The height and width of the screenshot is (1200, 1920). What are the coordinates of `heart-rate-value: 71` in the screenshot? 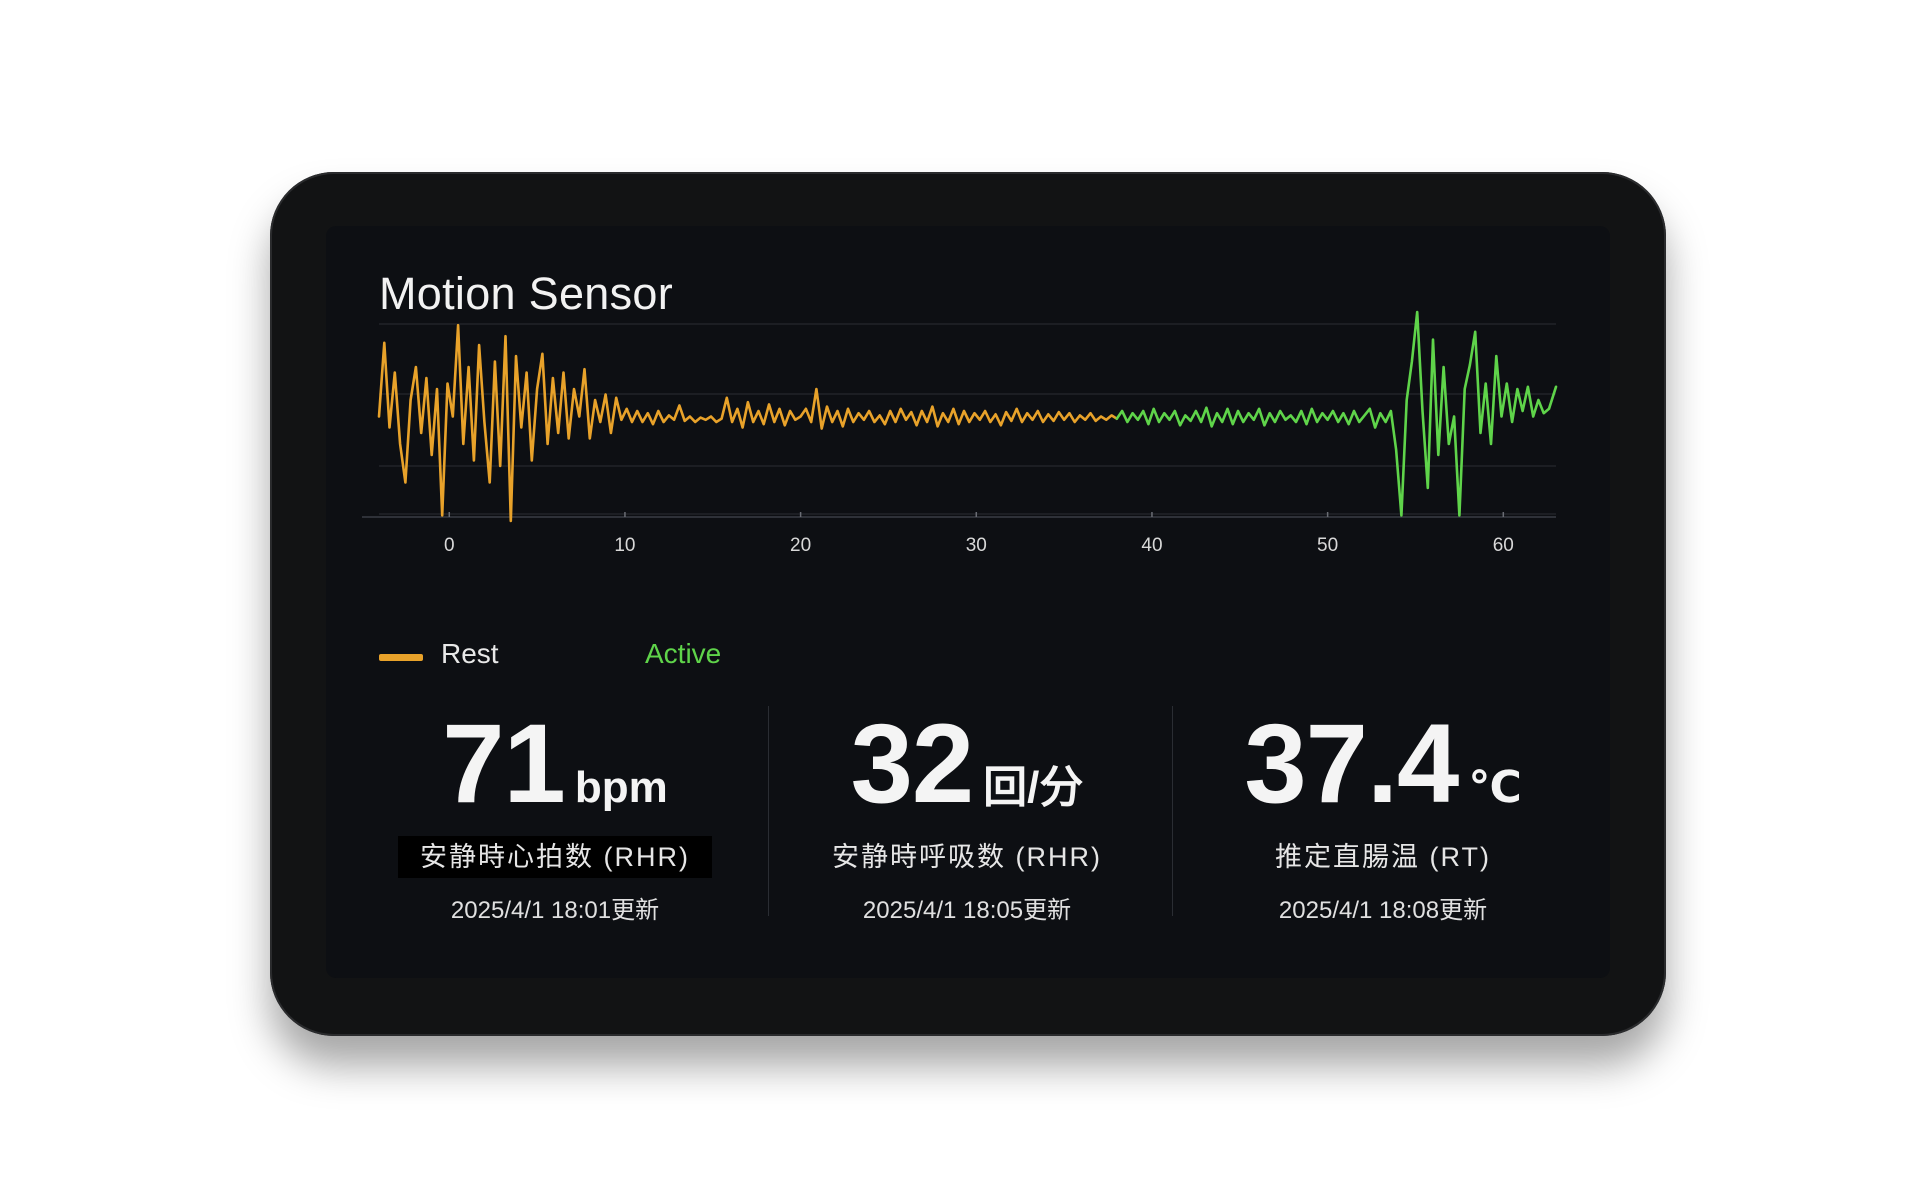 It's located at (504, 763).